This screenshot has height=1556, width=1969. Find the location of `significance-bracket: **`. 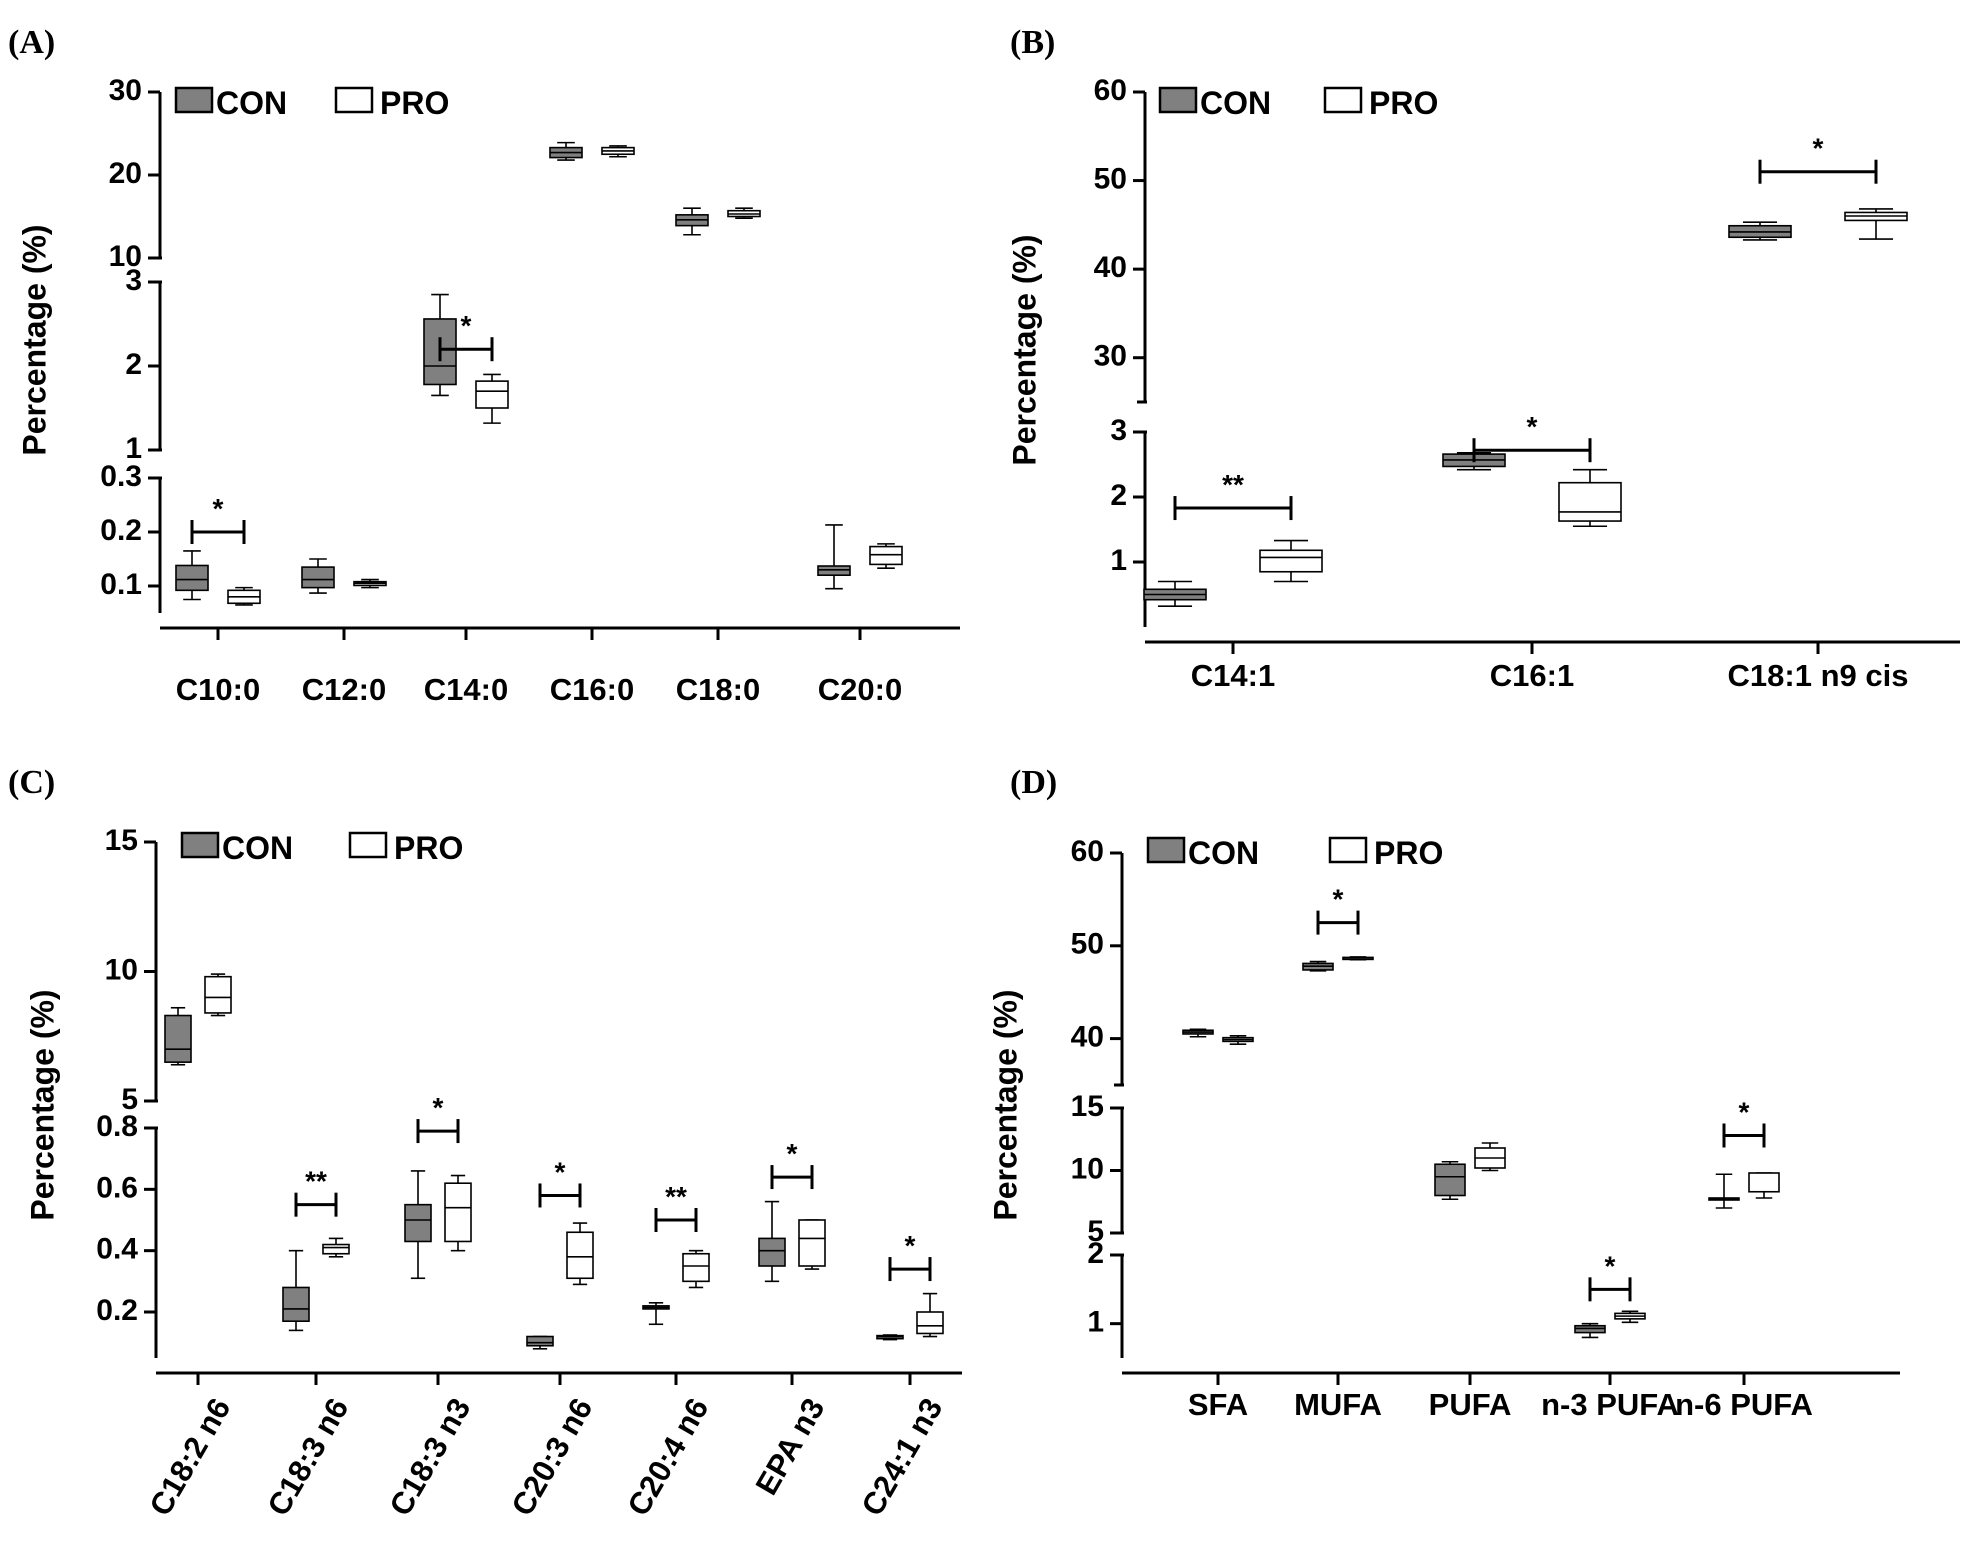

significance-bracket: ** is located at coordinates (1233, 495).